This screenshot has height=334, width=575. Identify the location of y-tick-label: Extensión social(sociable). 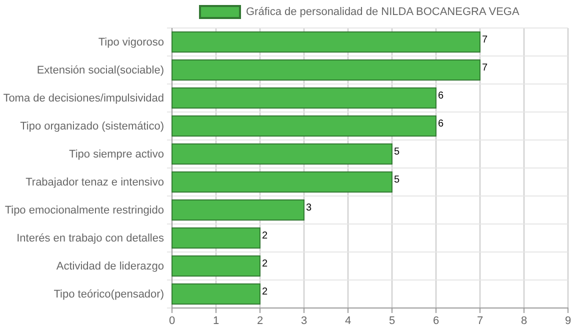
(100, 70).